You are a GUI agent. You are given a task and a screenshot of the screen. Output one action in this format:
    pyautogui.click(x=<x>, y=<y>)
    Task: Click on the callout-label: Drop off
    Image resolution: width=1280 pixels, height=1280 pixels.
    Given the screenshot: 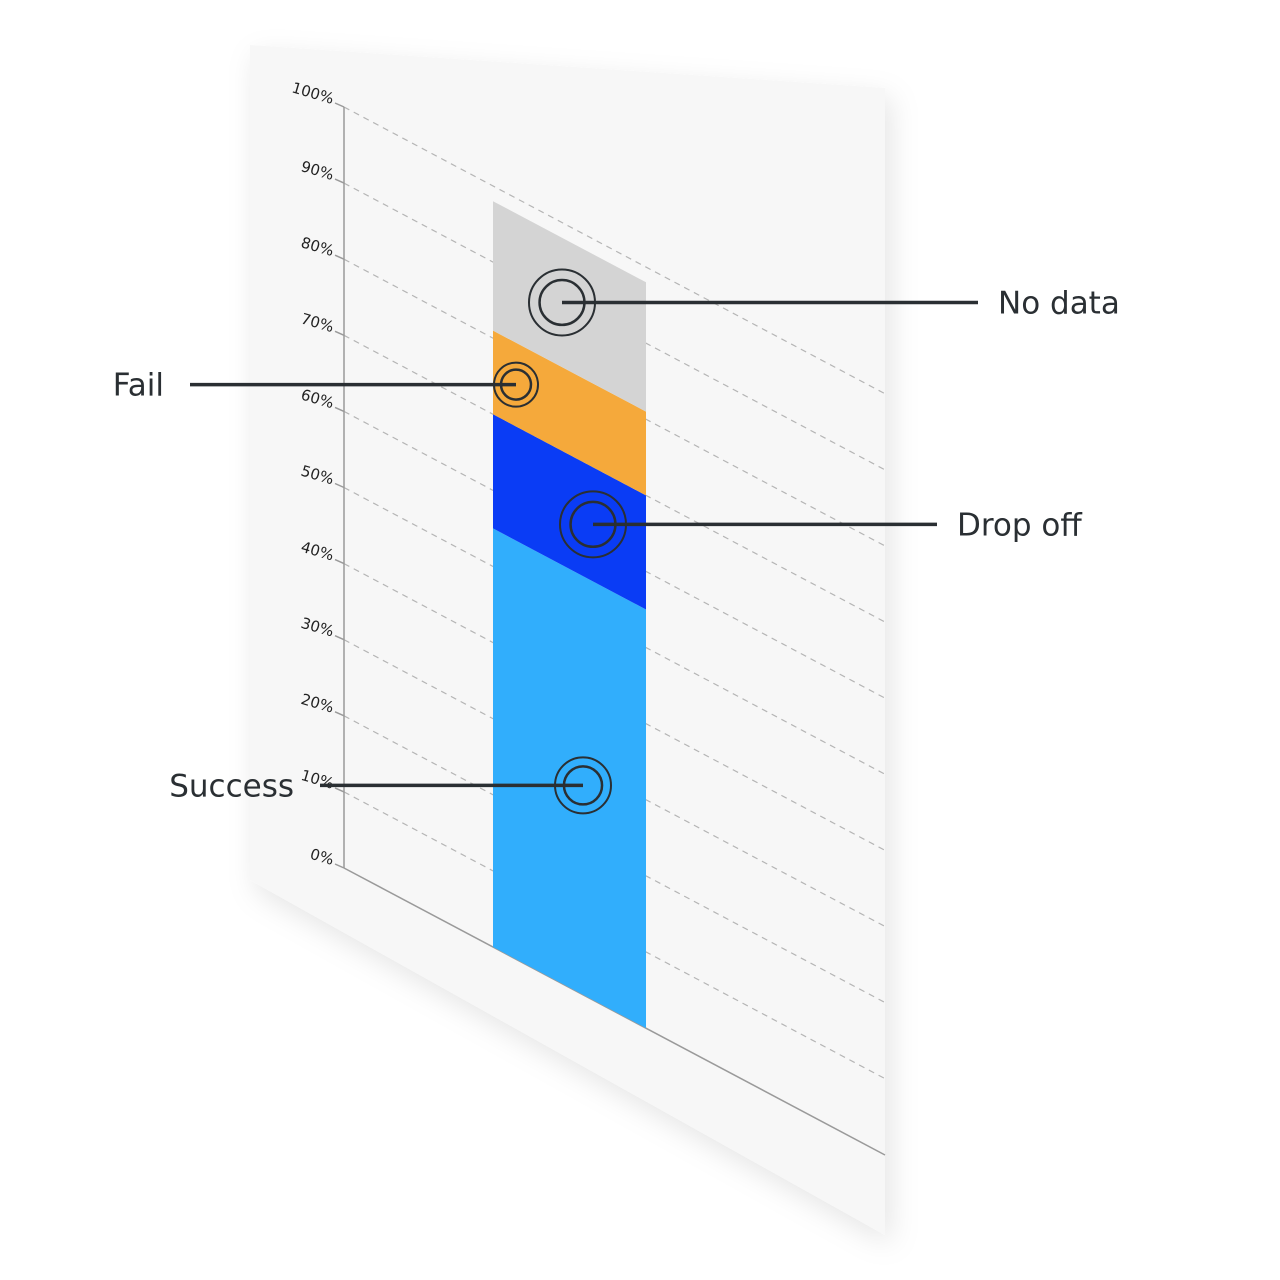 What is the action you would take?
    pyautogui.click(x=1019, y=525)
    